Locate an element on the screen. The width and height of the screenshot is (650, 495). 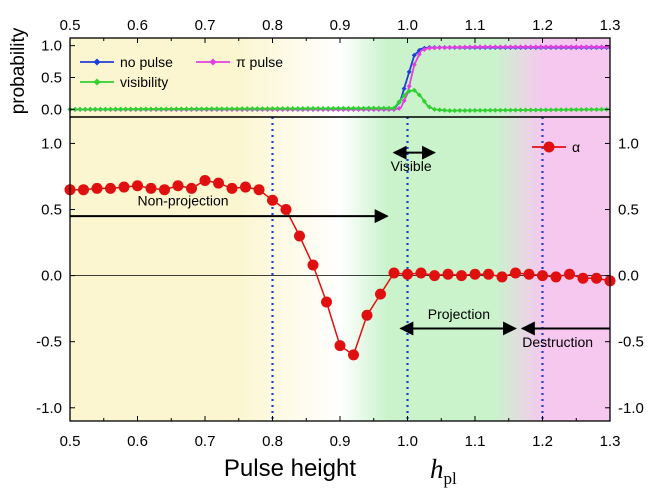
y-tick-label-top: 0.5 is located at coordinates (51, 78).